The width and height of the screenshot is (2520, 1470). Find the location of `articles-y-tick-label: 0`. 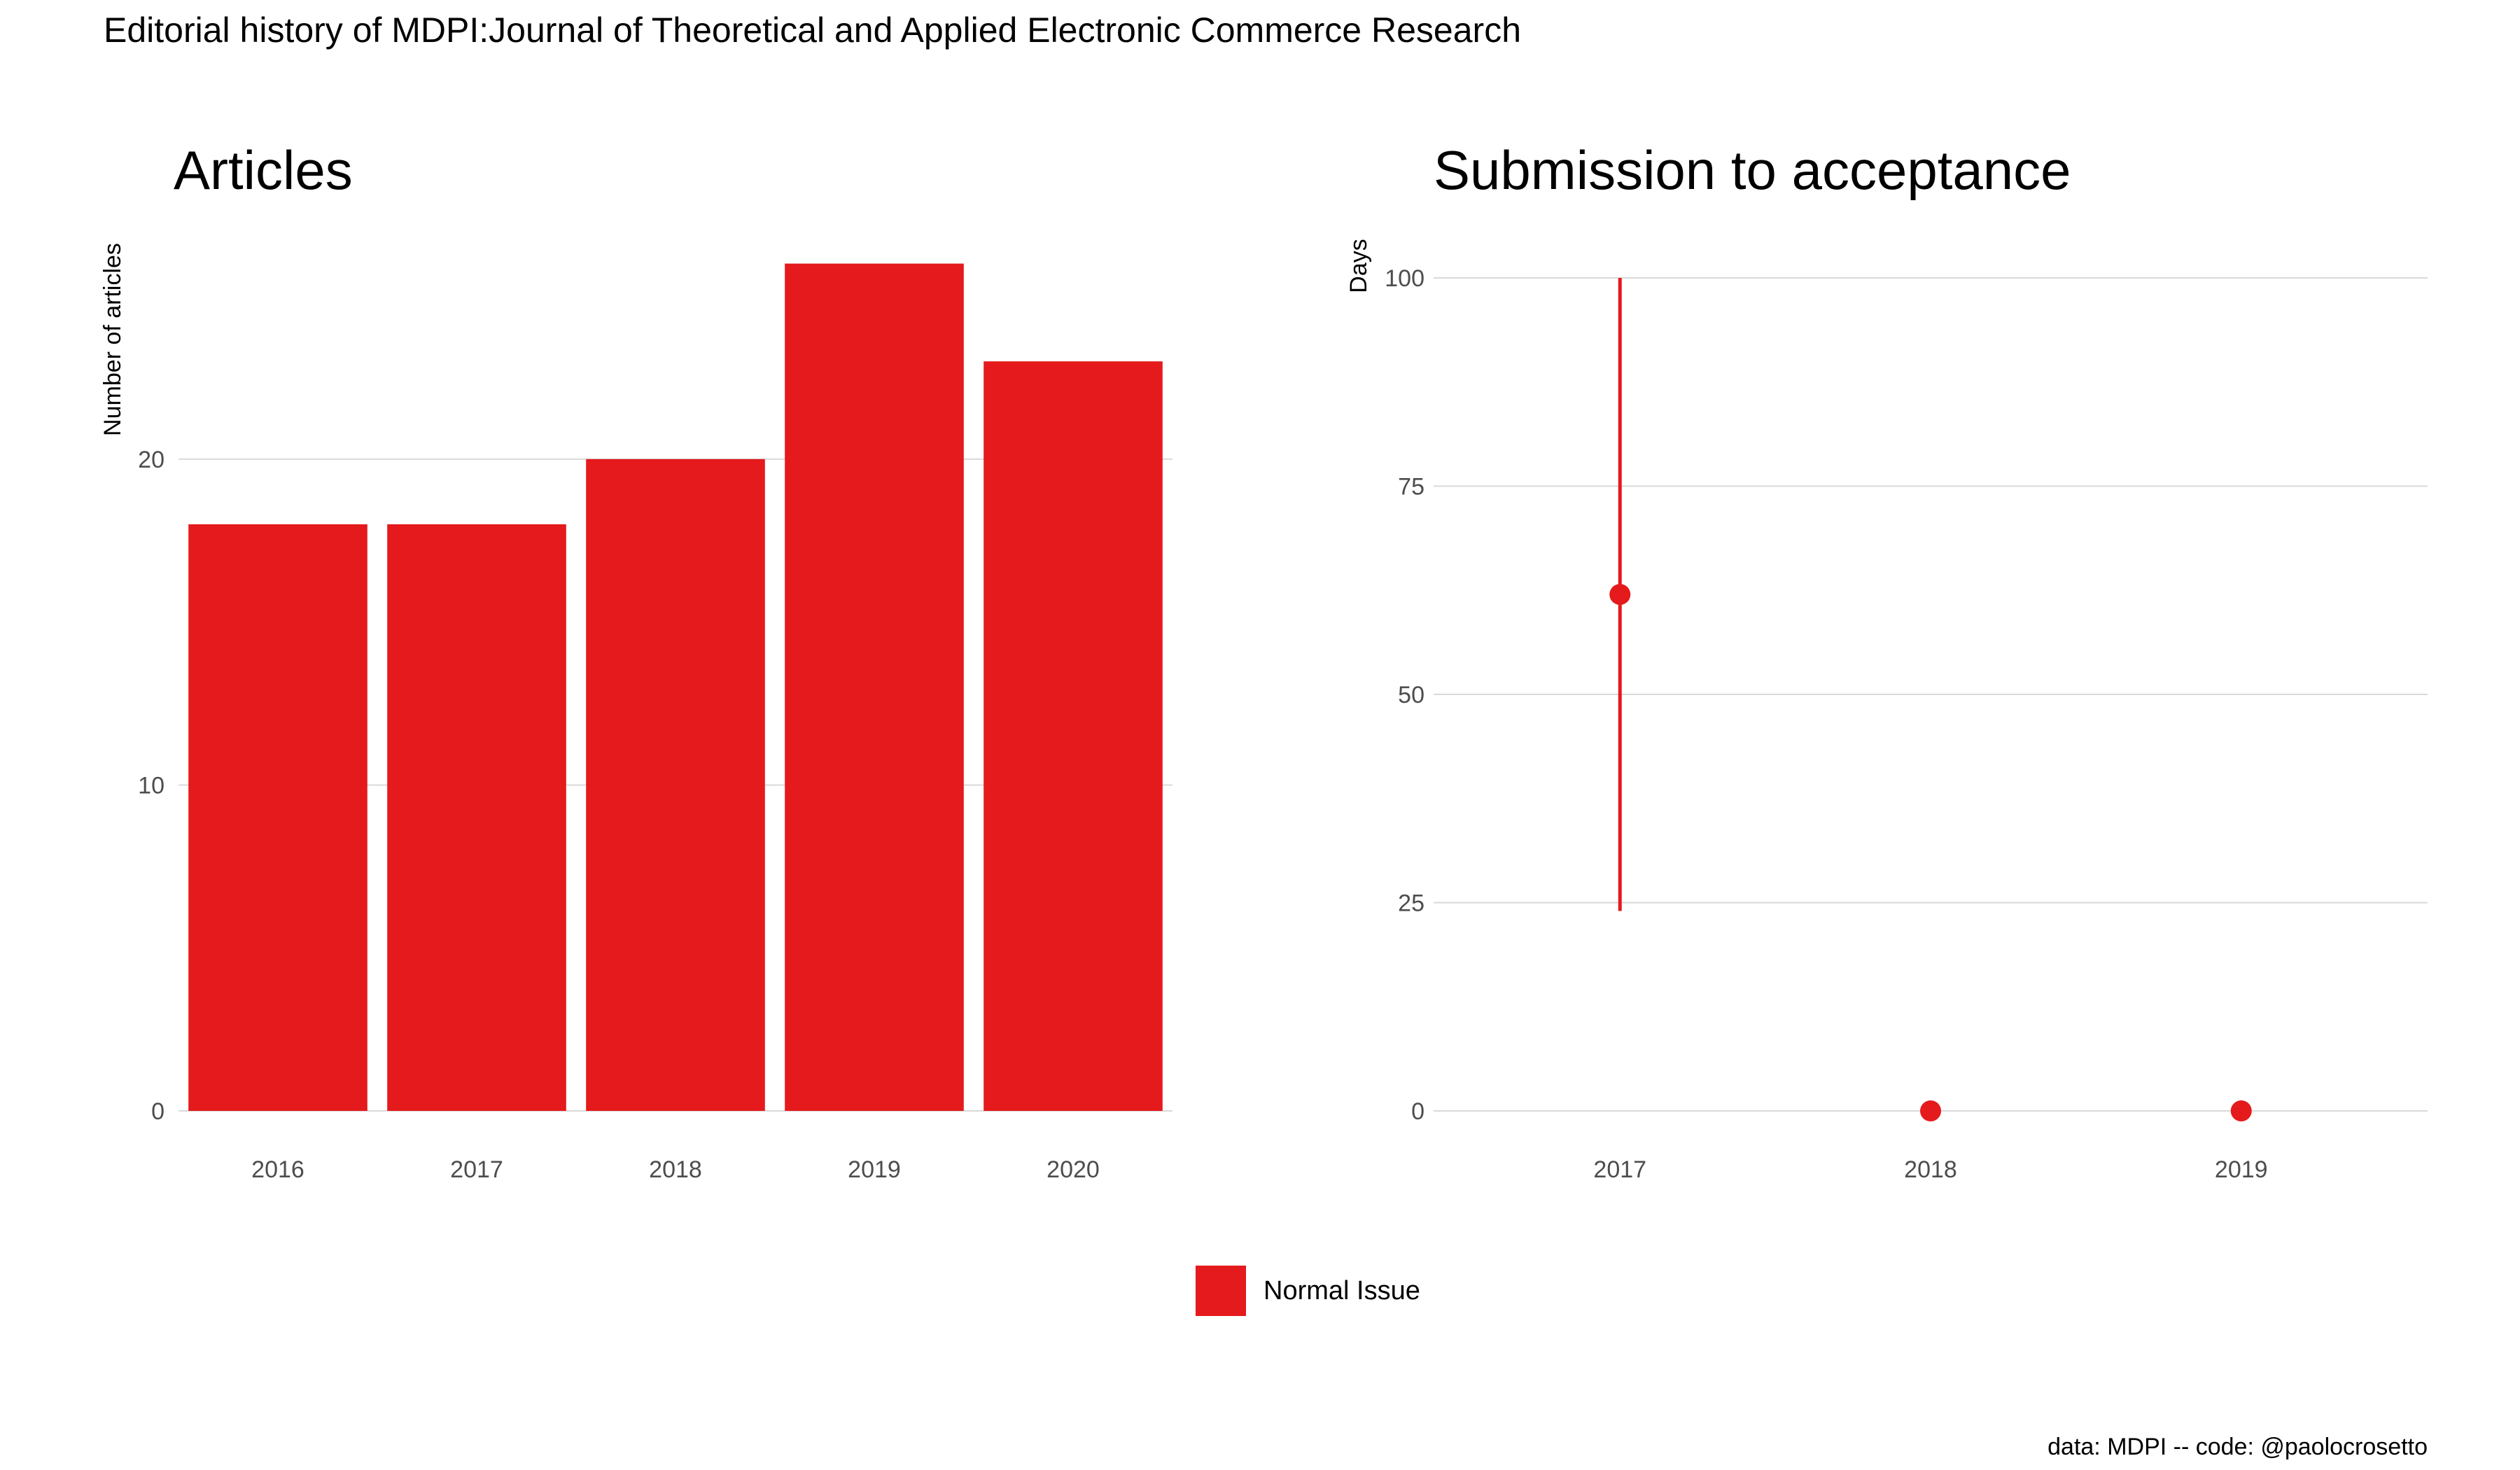

articles-y-tick-label: 0 is located at coordinates (157, 1111).